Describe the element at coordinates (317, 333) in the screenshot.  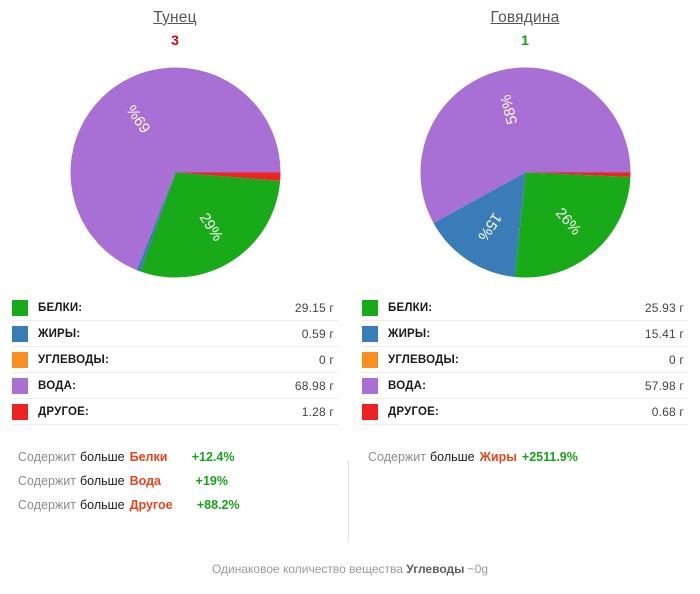
I see `nutrient-value: 0.59 г` at that location.